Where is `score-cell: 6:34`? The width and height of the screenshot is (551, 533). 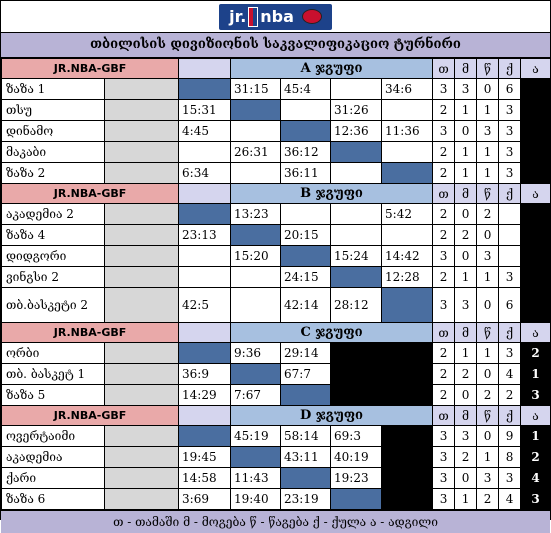
score-cell: 6:34 is located at coordinates (205, 173).